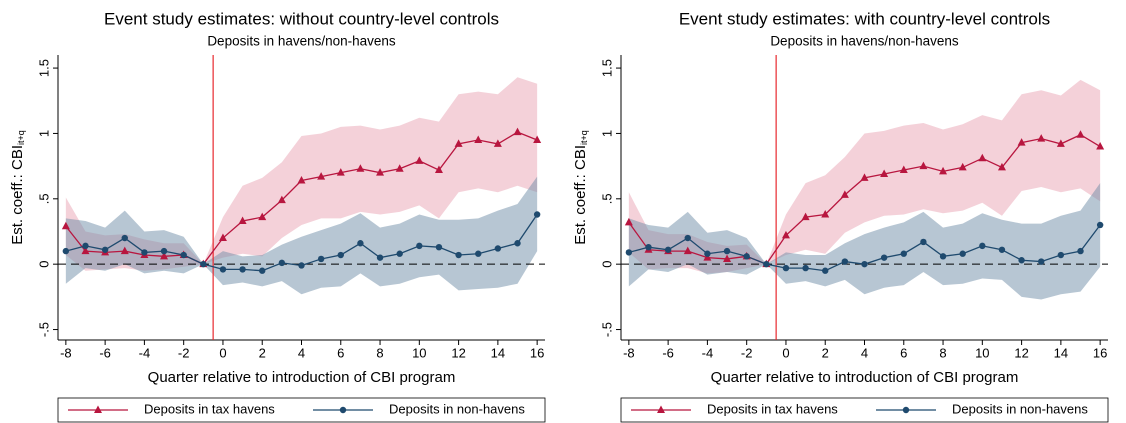 The width and height of the screenshot is (1126, 423). Describe the element at coordinates (43, 264) in the screenshot. I see `y-tick-label: 0` at that location.